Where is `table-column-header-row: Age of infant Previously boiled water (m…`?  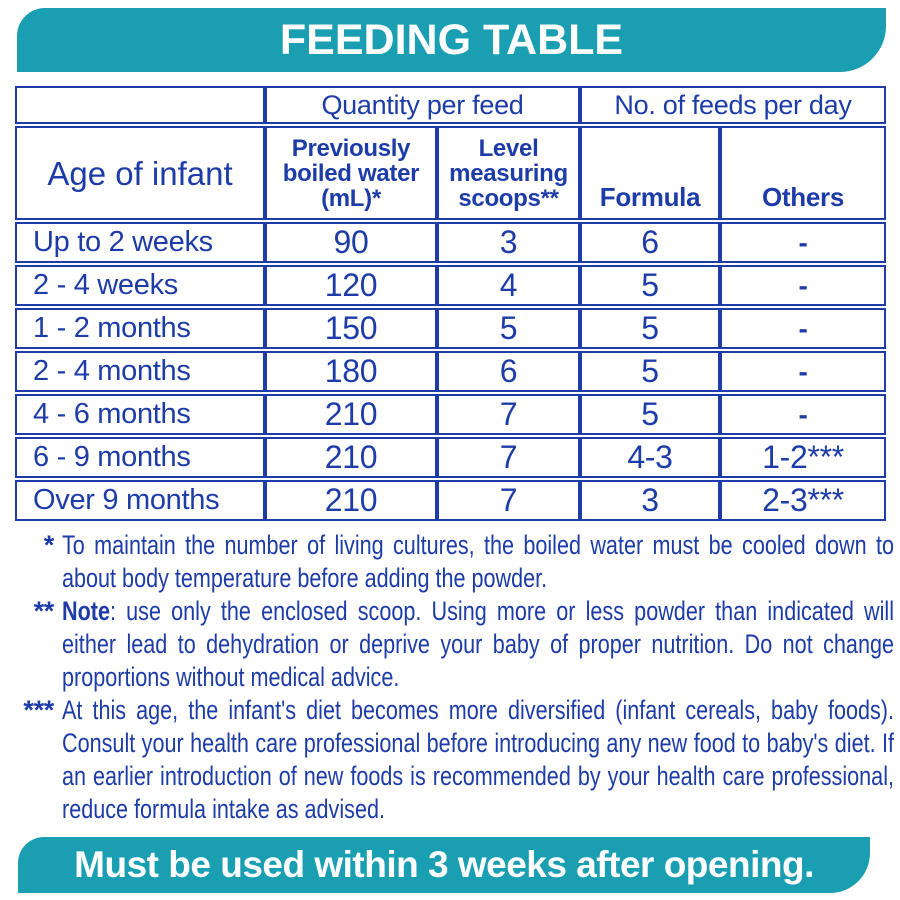
table-column-header-row: Age of infant Previously boiled water (m… is located at coordinates (450, 173).